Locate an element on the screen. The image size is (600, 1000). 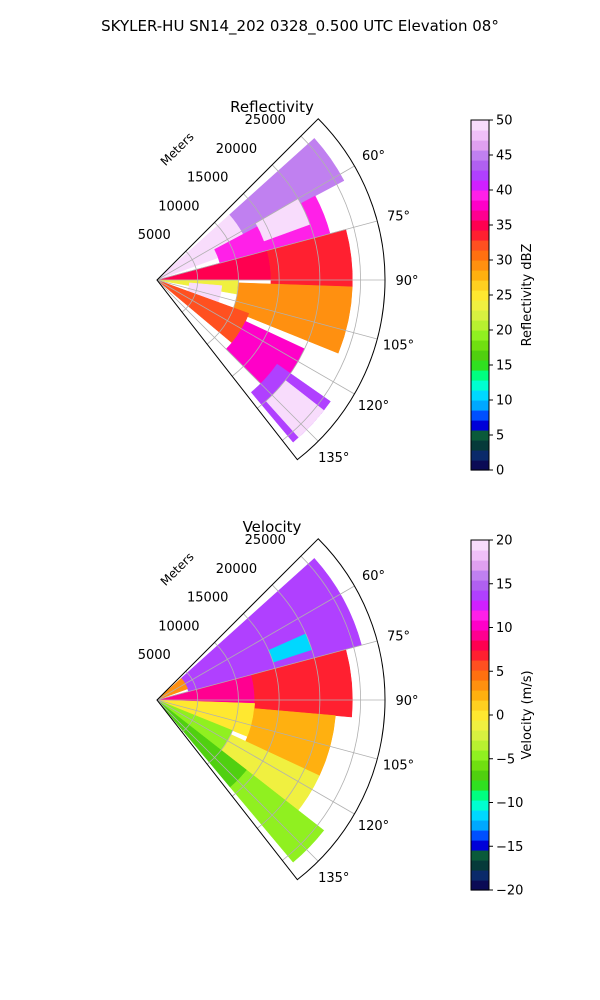
reflectivity-range-tick-label-4: 25000 is located at coordinates (265, 120).